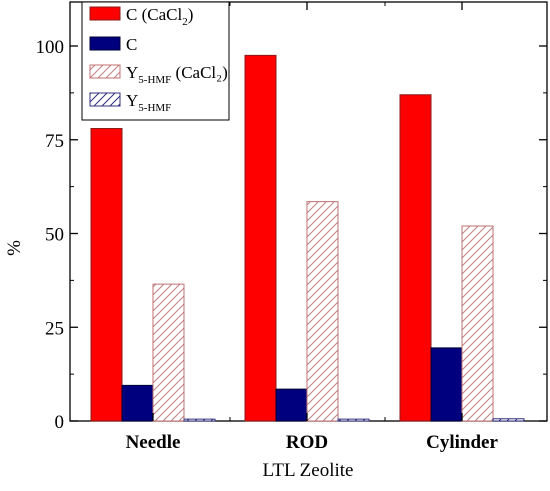 The height and width of the screenshot is (491, 550). I want to click on legend-label: C (CaCl2), so click(159, 16).